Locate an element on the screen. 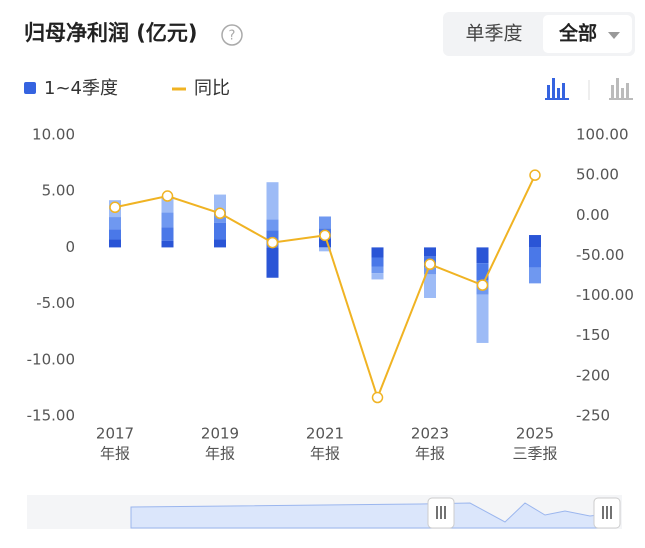 This screenshot has height=548, width=645. y-tick-label: -15.00 is located at coordinates (51, 416).